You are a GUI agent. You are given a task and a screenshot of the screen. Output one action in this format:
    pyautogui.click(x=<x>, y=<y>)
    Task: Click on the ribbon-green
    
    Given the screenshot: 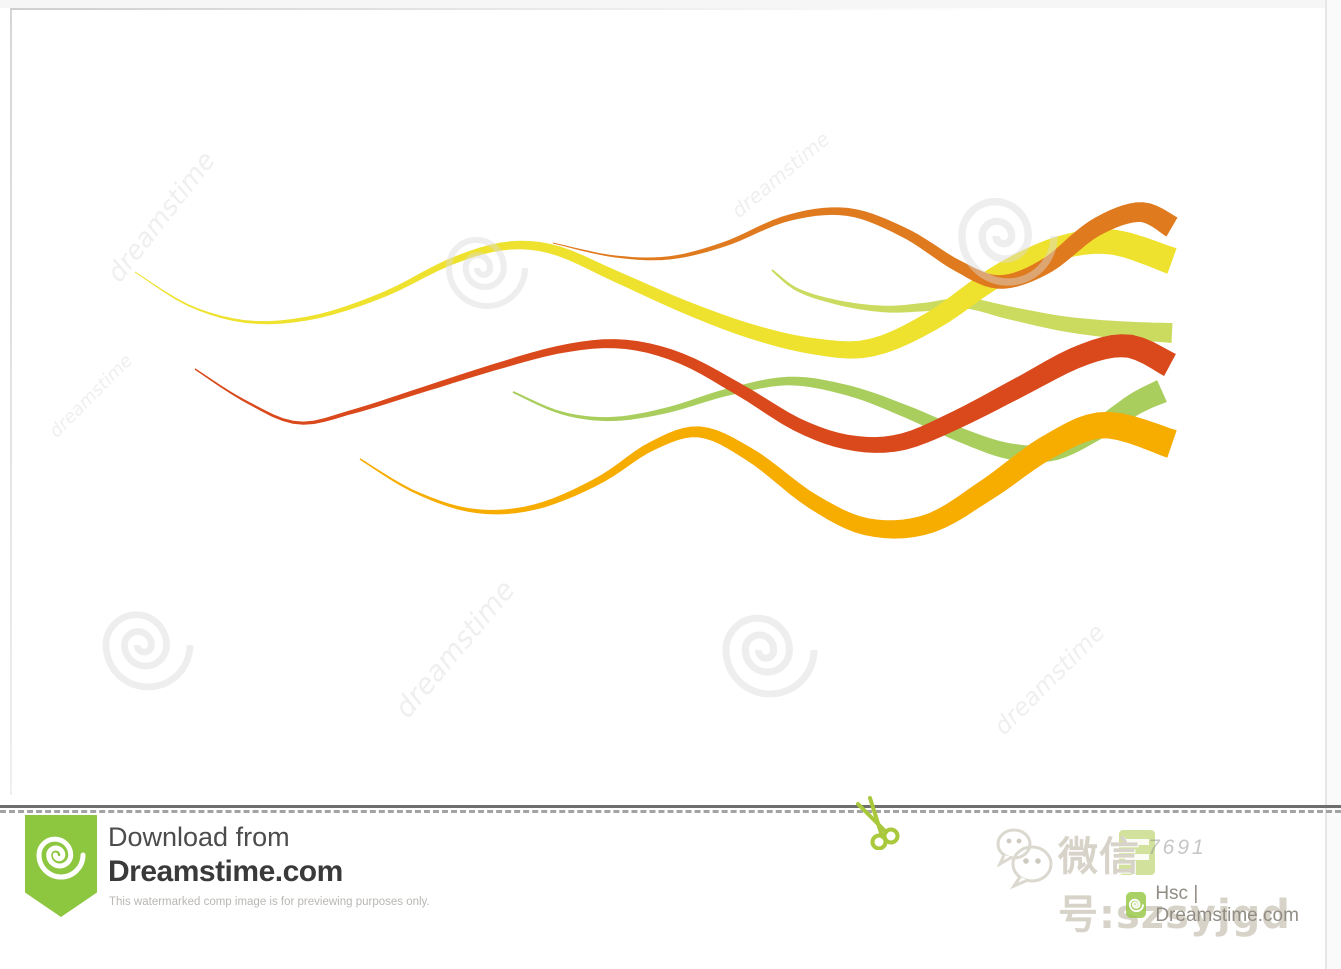 What is the action you would take?
    pyautogui.click(x=839, y=419)
    